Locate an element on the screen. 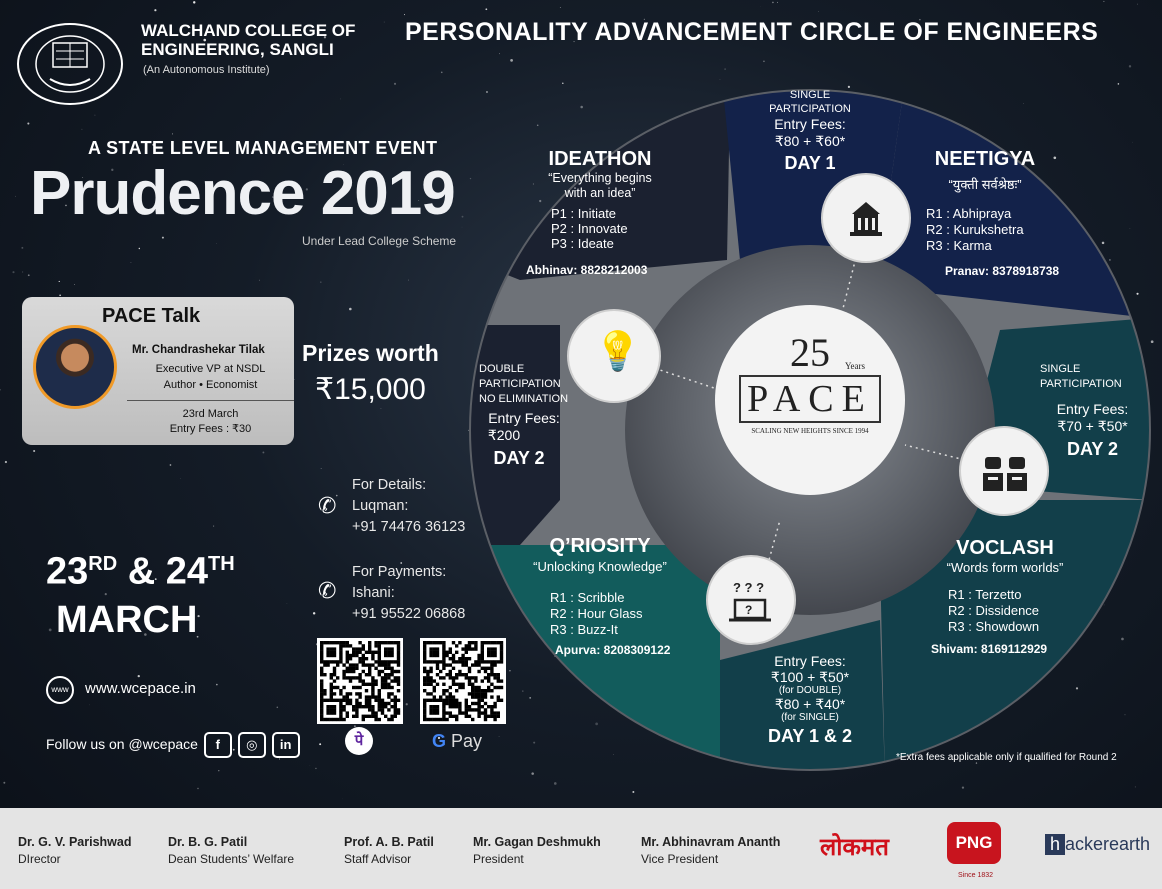 Image resolution: width=1162 pixels, height=889 pixels. facebook-icon: f is located at coordinates (217, 745).